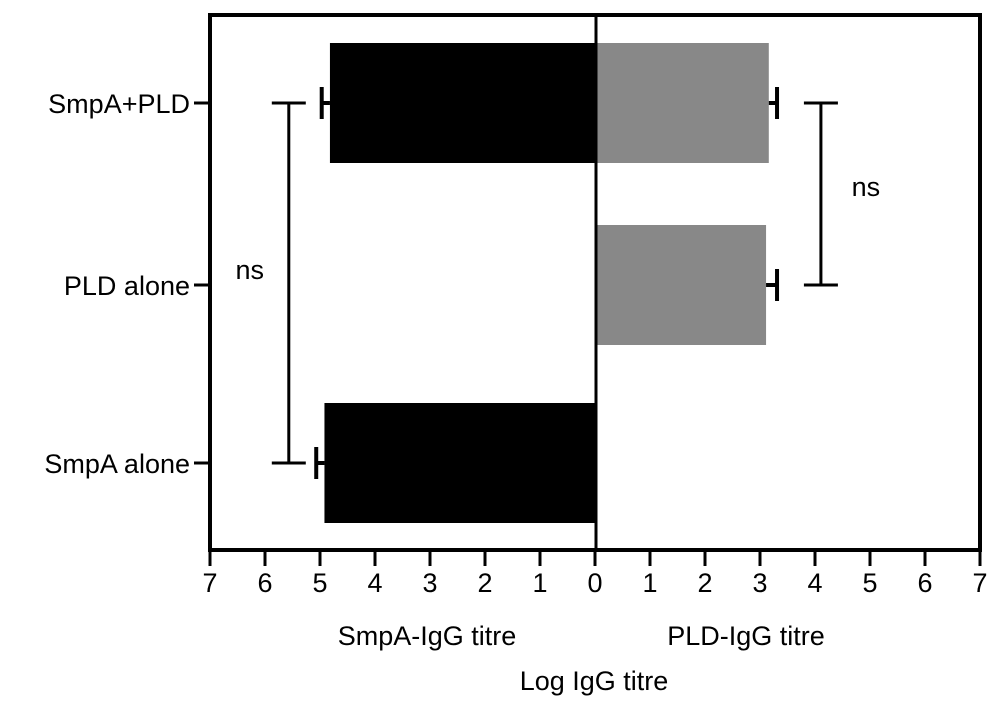  Describe the element at coordinates (250, 270) in the screenshot. I see `significance-label-0: ns` at that location.